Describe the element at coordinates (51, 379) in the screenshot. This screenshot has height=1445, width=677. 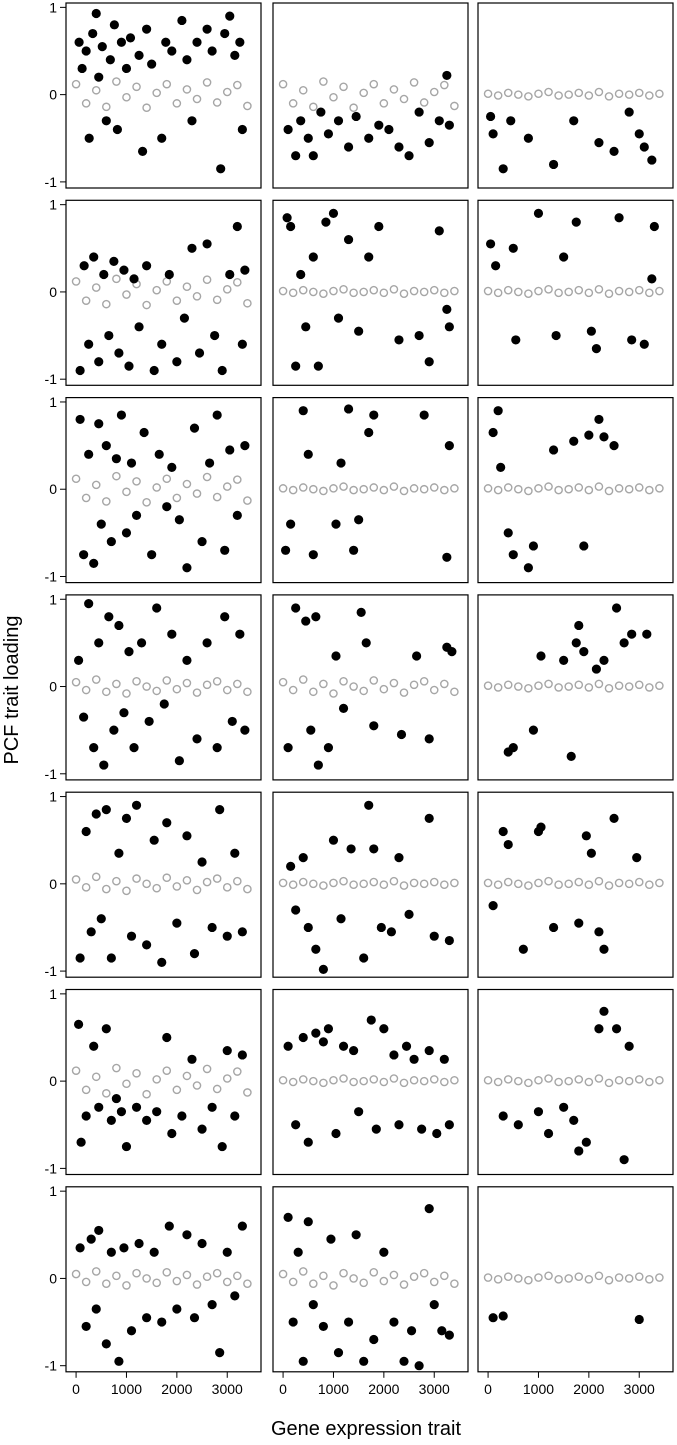
I see `y-tick-label: -1` at that location.